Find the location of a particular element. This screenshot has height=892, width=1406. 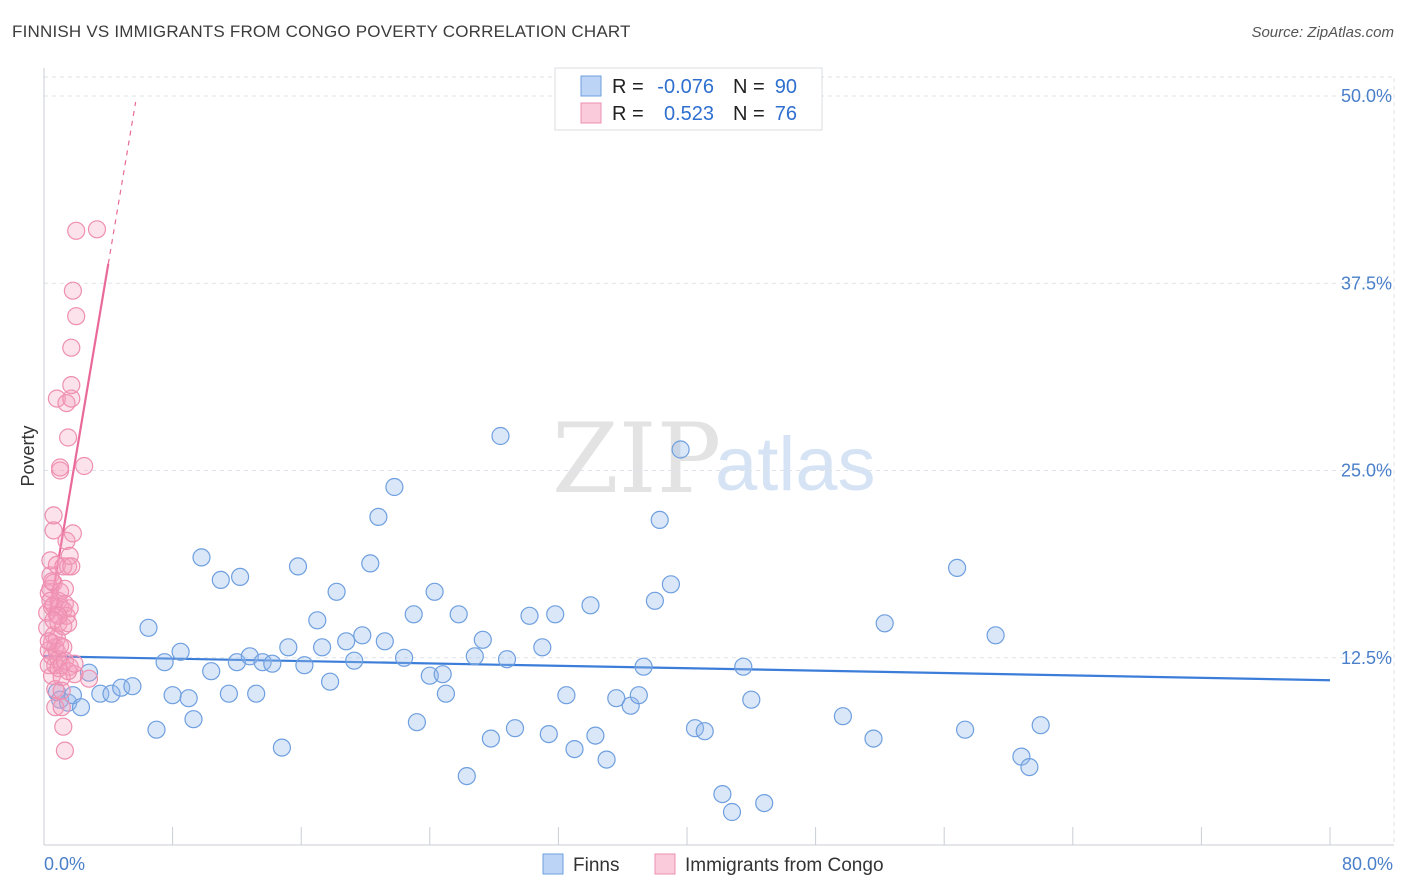

source-credit: Source: ZipAtlas.com is located at coordinates (1322, 32).